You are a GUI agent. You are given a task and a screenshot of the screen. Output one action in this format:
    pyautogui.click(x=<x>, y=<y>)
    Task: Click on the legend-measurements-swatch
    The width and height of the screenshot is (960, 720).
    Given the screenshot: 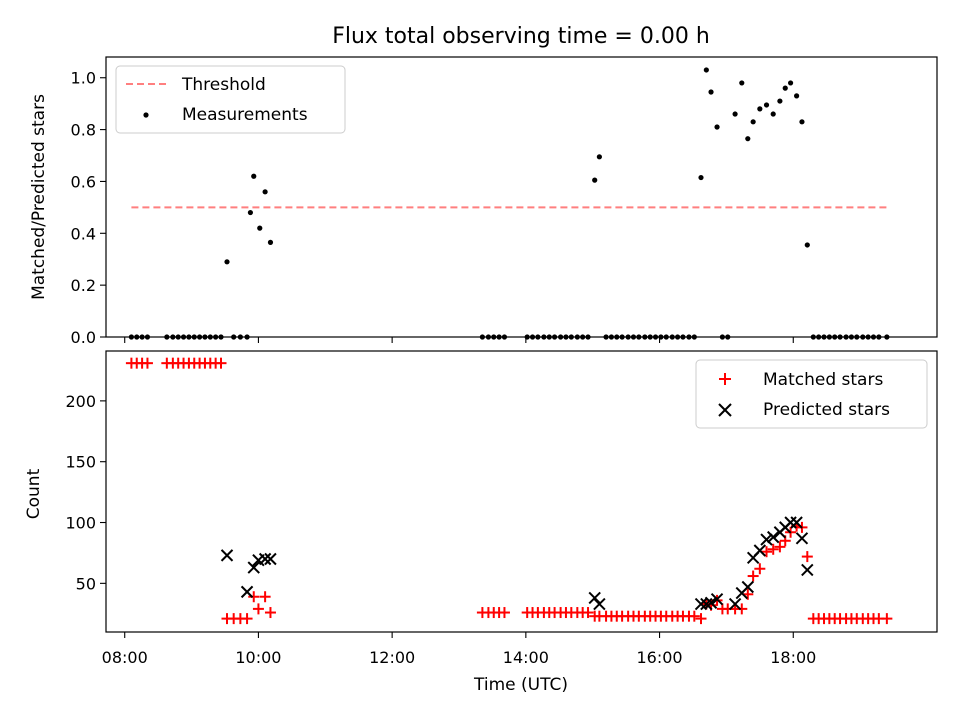 What is the action you would take?
    pyautogui.click(x=146, y=115)
    